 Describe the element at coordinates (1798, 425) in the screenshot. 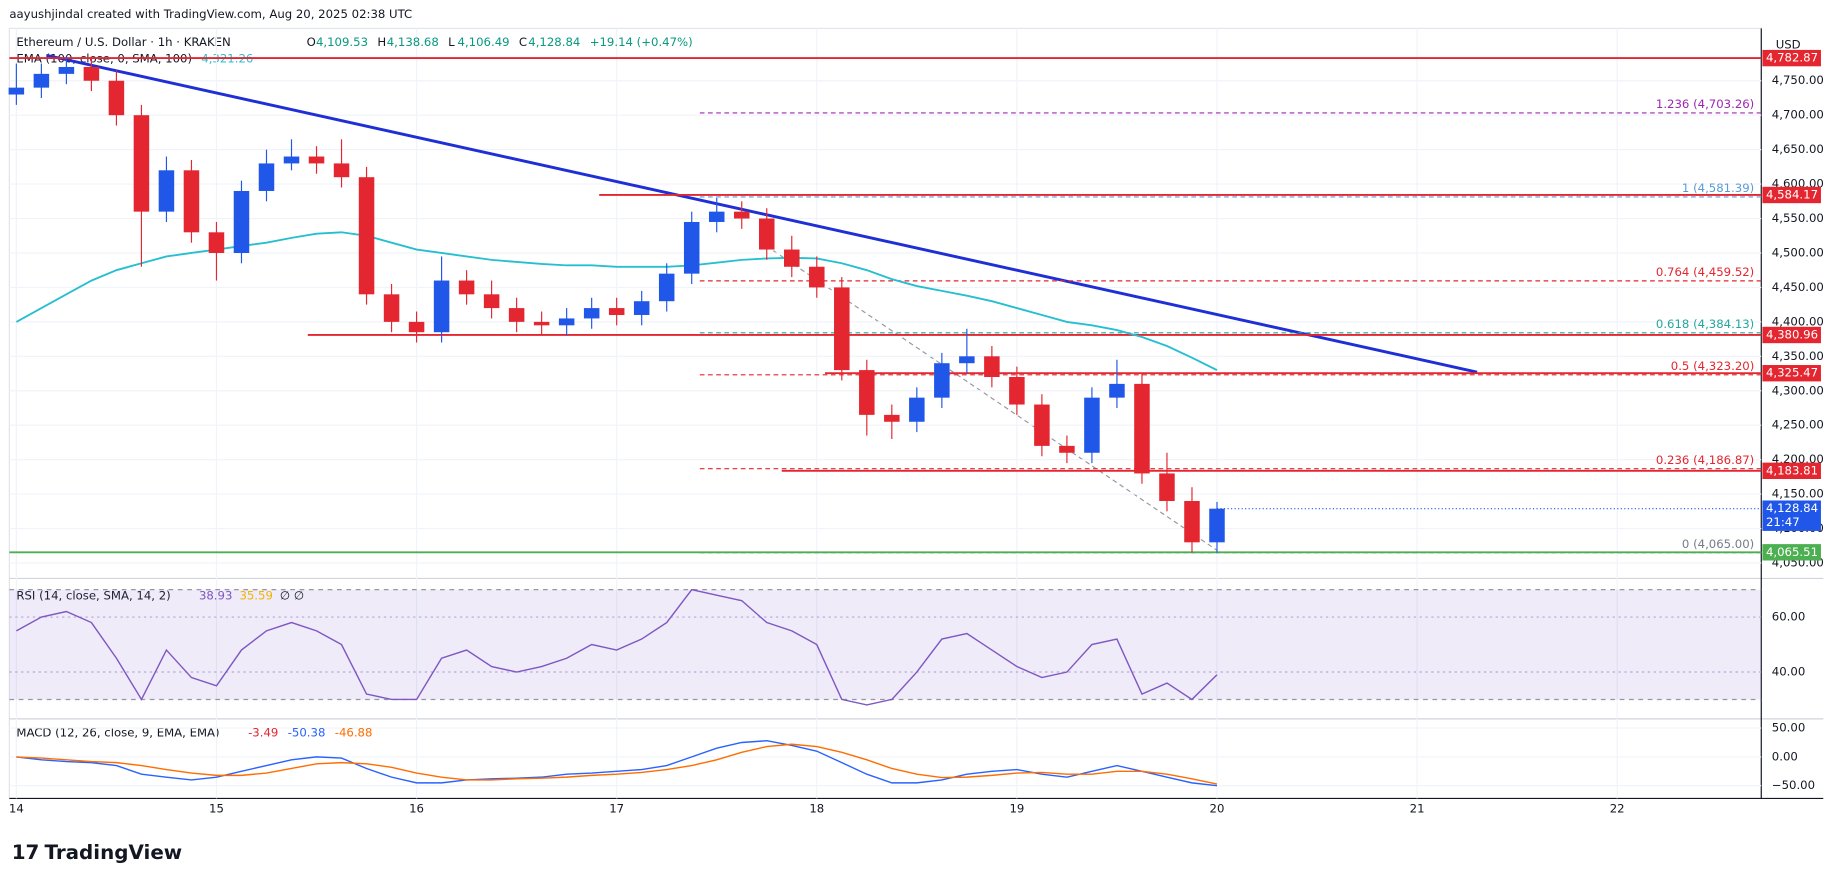

I see `y-tick-label: 4,250.00` at that location.